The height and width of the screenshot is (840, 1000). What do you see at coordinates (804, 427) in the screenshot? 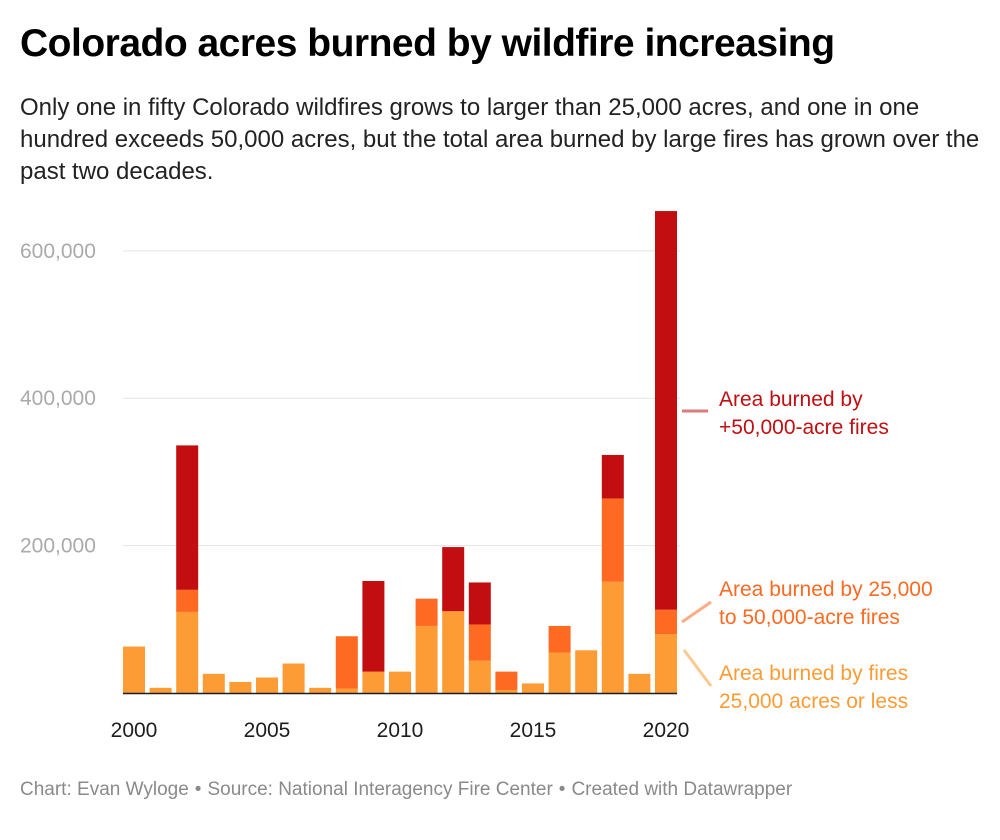
I see `legend-label-large: +50,000-acre fires` at bounding box center [804, 427].